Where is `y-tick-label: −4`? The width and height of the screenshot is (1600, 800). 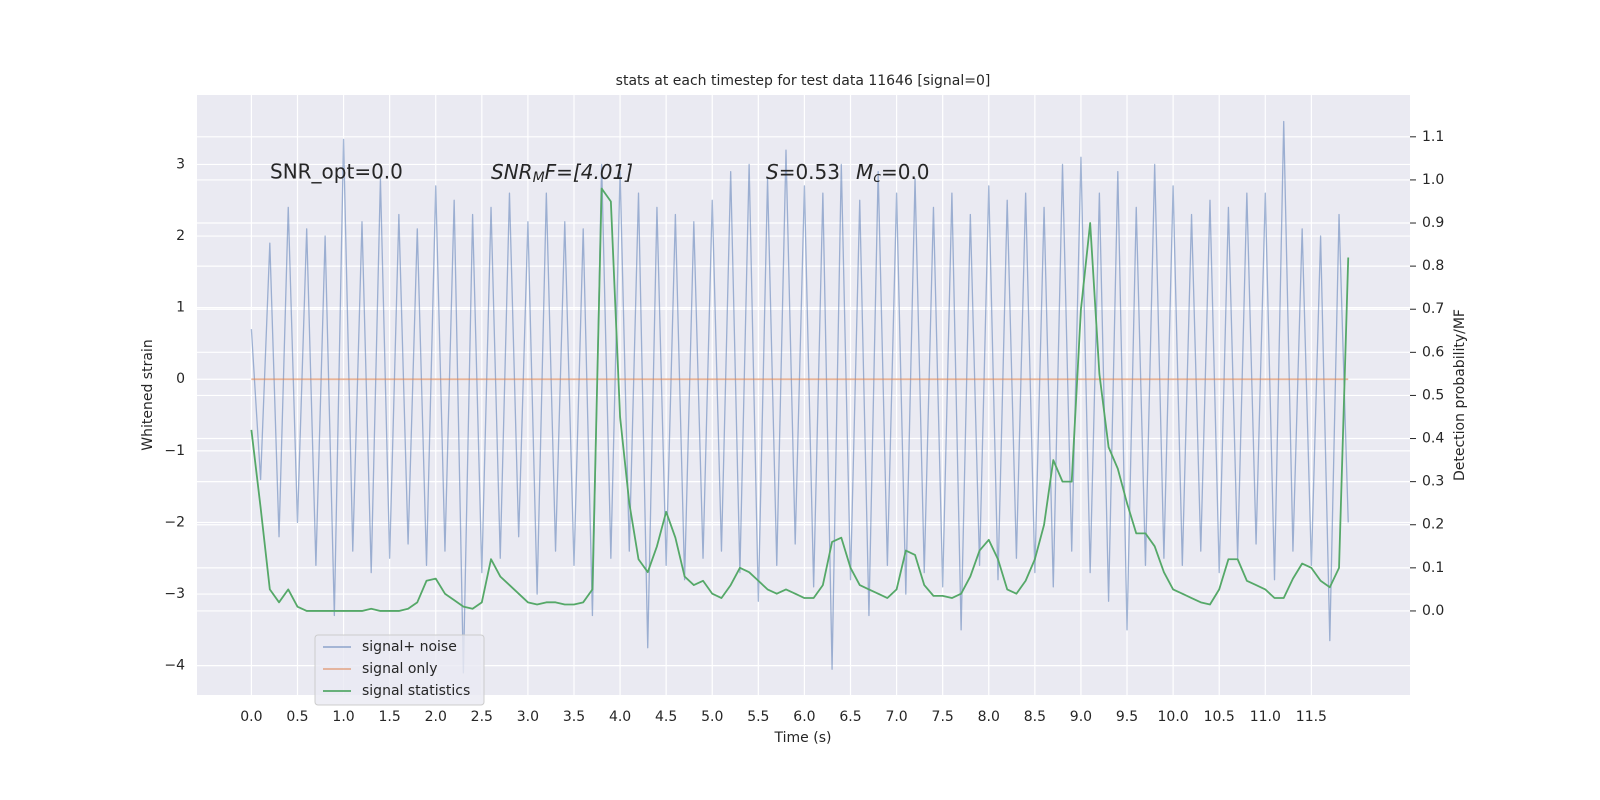 y-tick-label: −4 is located at coordinates (174, 666).